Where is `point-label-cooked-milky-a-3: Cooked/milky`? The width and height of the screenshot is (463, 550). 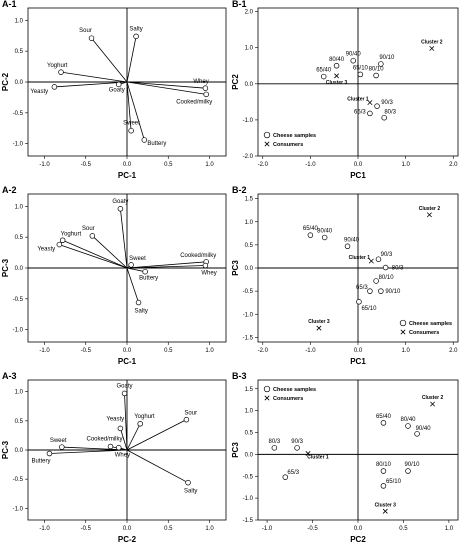 point-label-cooked-milky-a-3: Cooked/milky is located at coordinates (105, 440).